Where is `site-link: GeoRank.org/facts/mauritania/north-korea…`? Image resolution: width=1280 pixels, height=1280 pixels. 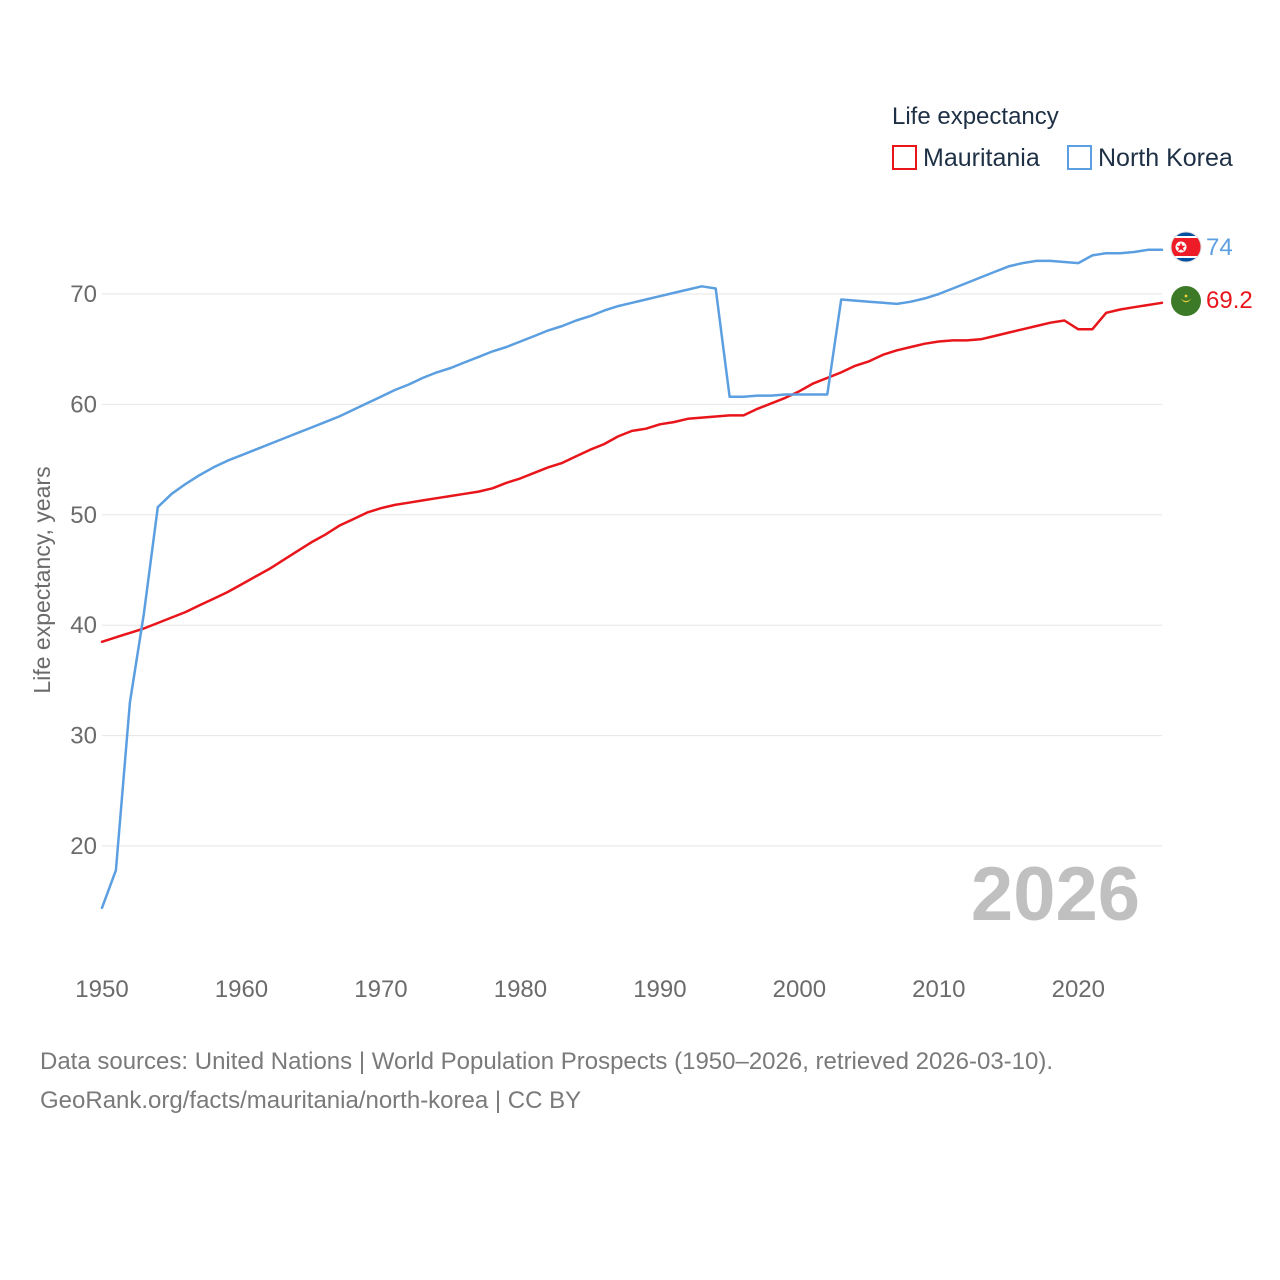 site-link: GeoRank.org/facts/mauritania/north-korea… is located at coordinates (311, 1100).